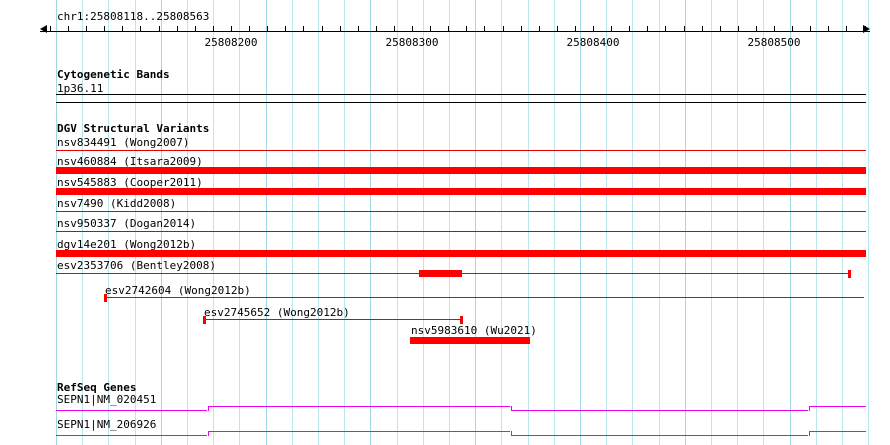  I want to click on feature-dgv14e201, so click(461, 253).